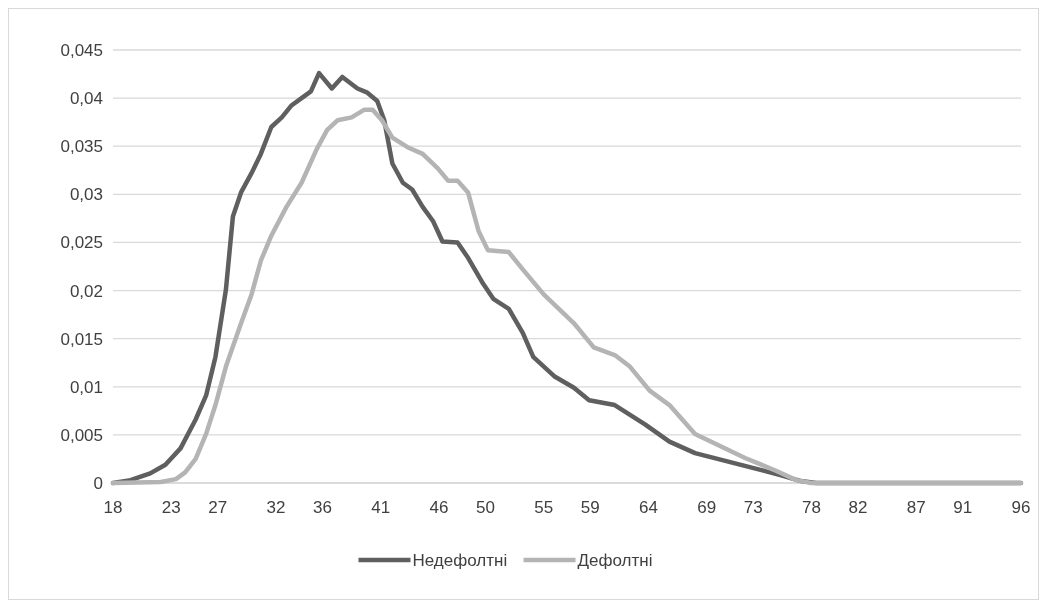 The height and width of the screenshot is (608, 1047). Describe the element at coordinates (590, 507) in the screenshot. I see `x-tick-label: 59` at that location.